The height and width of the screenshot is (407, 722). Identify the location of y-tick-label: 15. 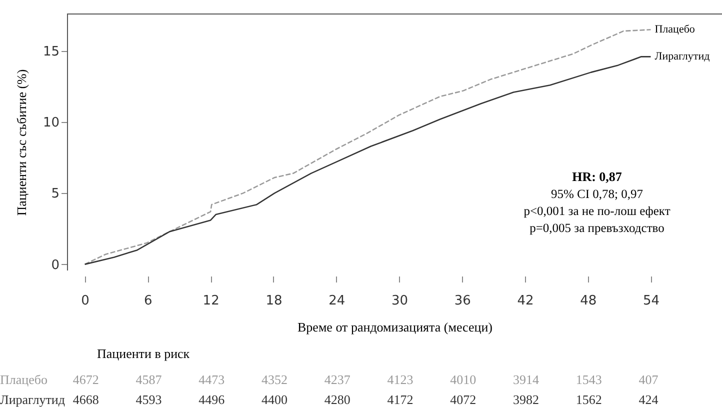
(51, 52).